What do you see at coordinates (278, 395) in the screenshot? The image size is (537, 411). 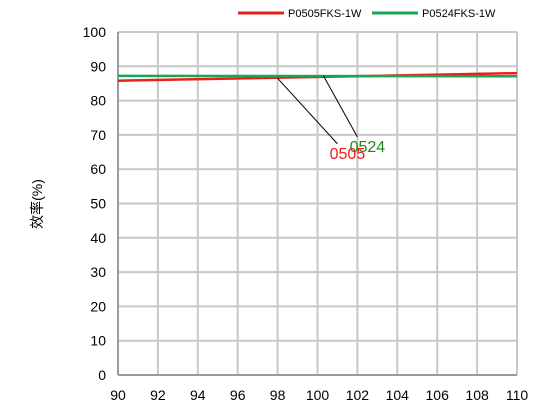 I see `x-tick-label: 98` at bounding box center [278, 395].